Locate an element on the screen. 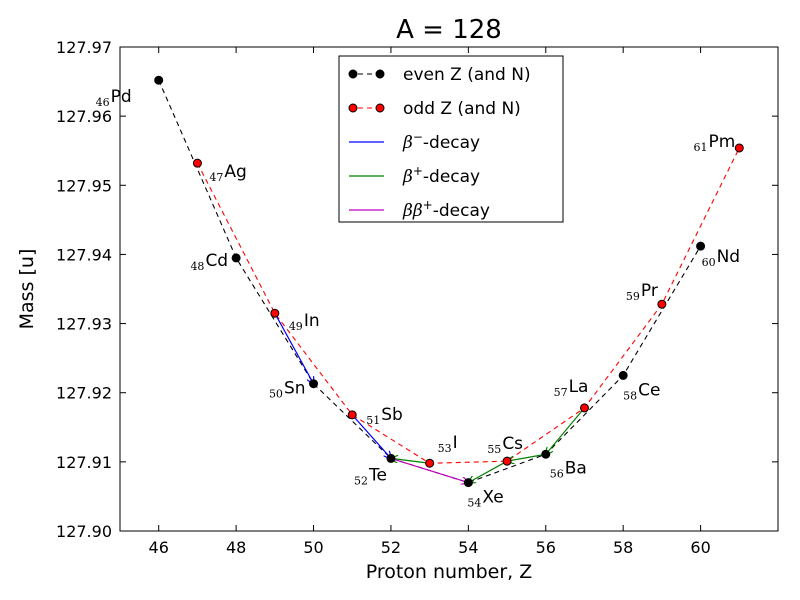 The width and height of the screenshot is (800, 600). proton-number-subscript: 54 is located at coordinates (474, 503).